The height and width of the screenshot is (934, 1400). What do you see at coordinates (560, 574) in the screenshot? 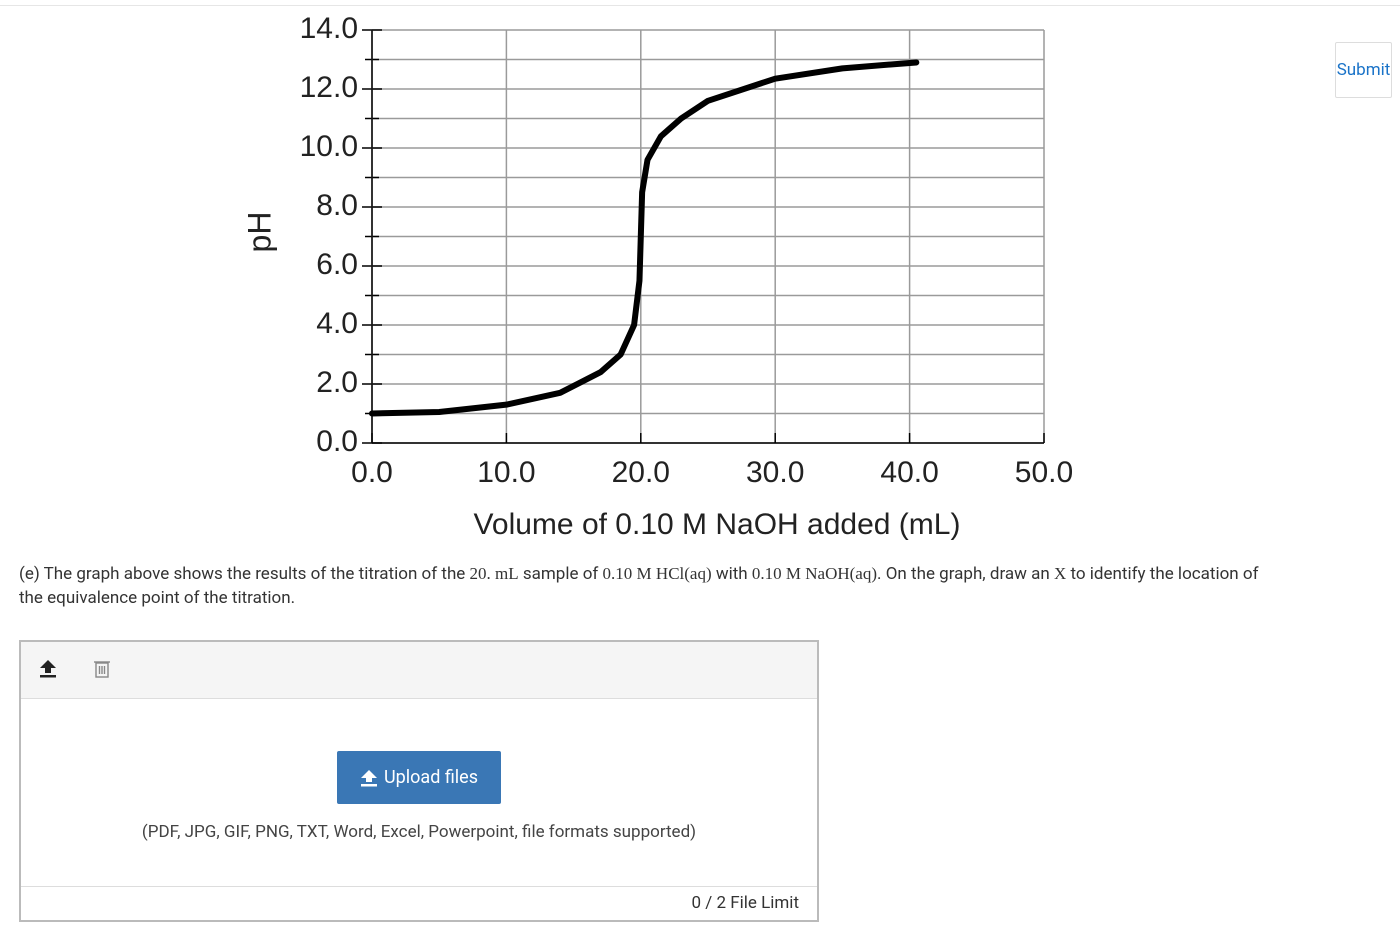
I see `question-text: sample of` at bounding box center [560, 574].